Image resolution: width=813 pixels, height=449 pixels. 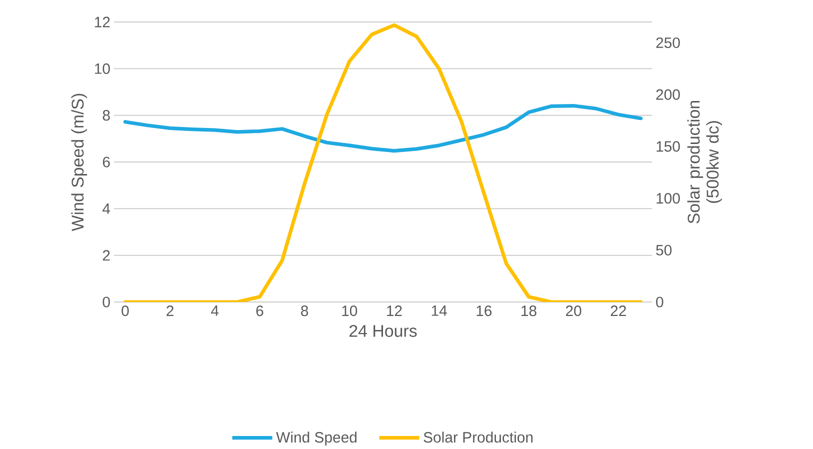 I want to click on y2-axis-title: Solar production (500kw dc), so click(x=704, y=162).